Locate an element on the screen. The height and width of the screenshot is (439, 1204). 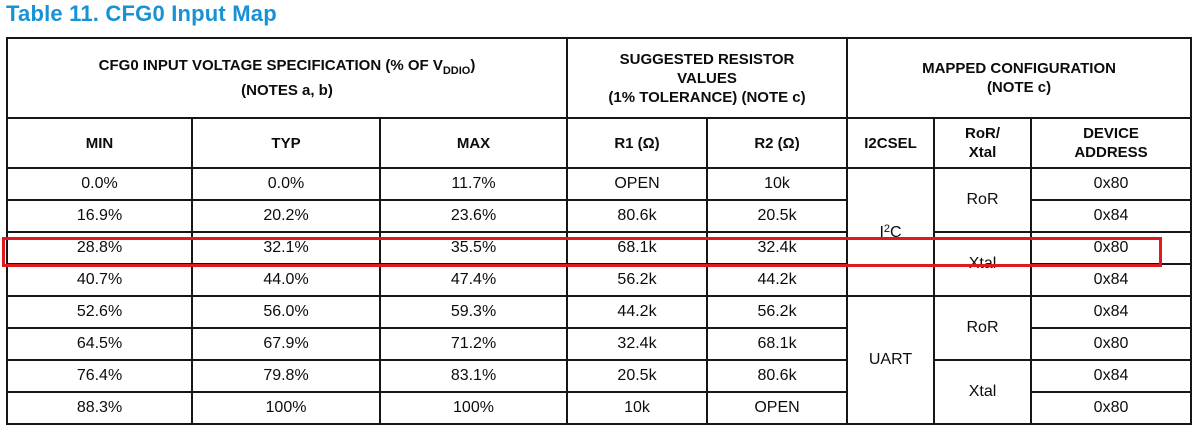
cell-r1: 68.1k is located at coordinates (637, 248).